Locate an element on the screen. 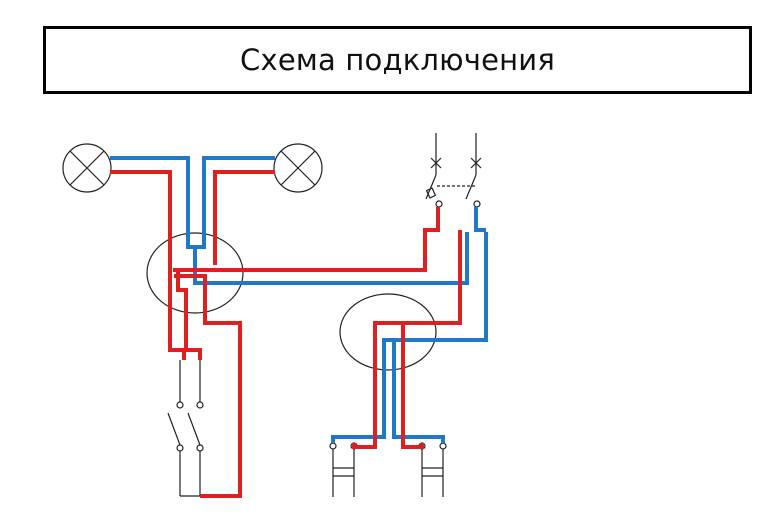  title-frame: Схема подключения is located at coordinates (397, 60).